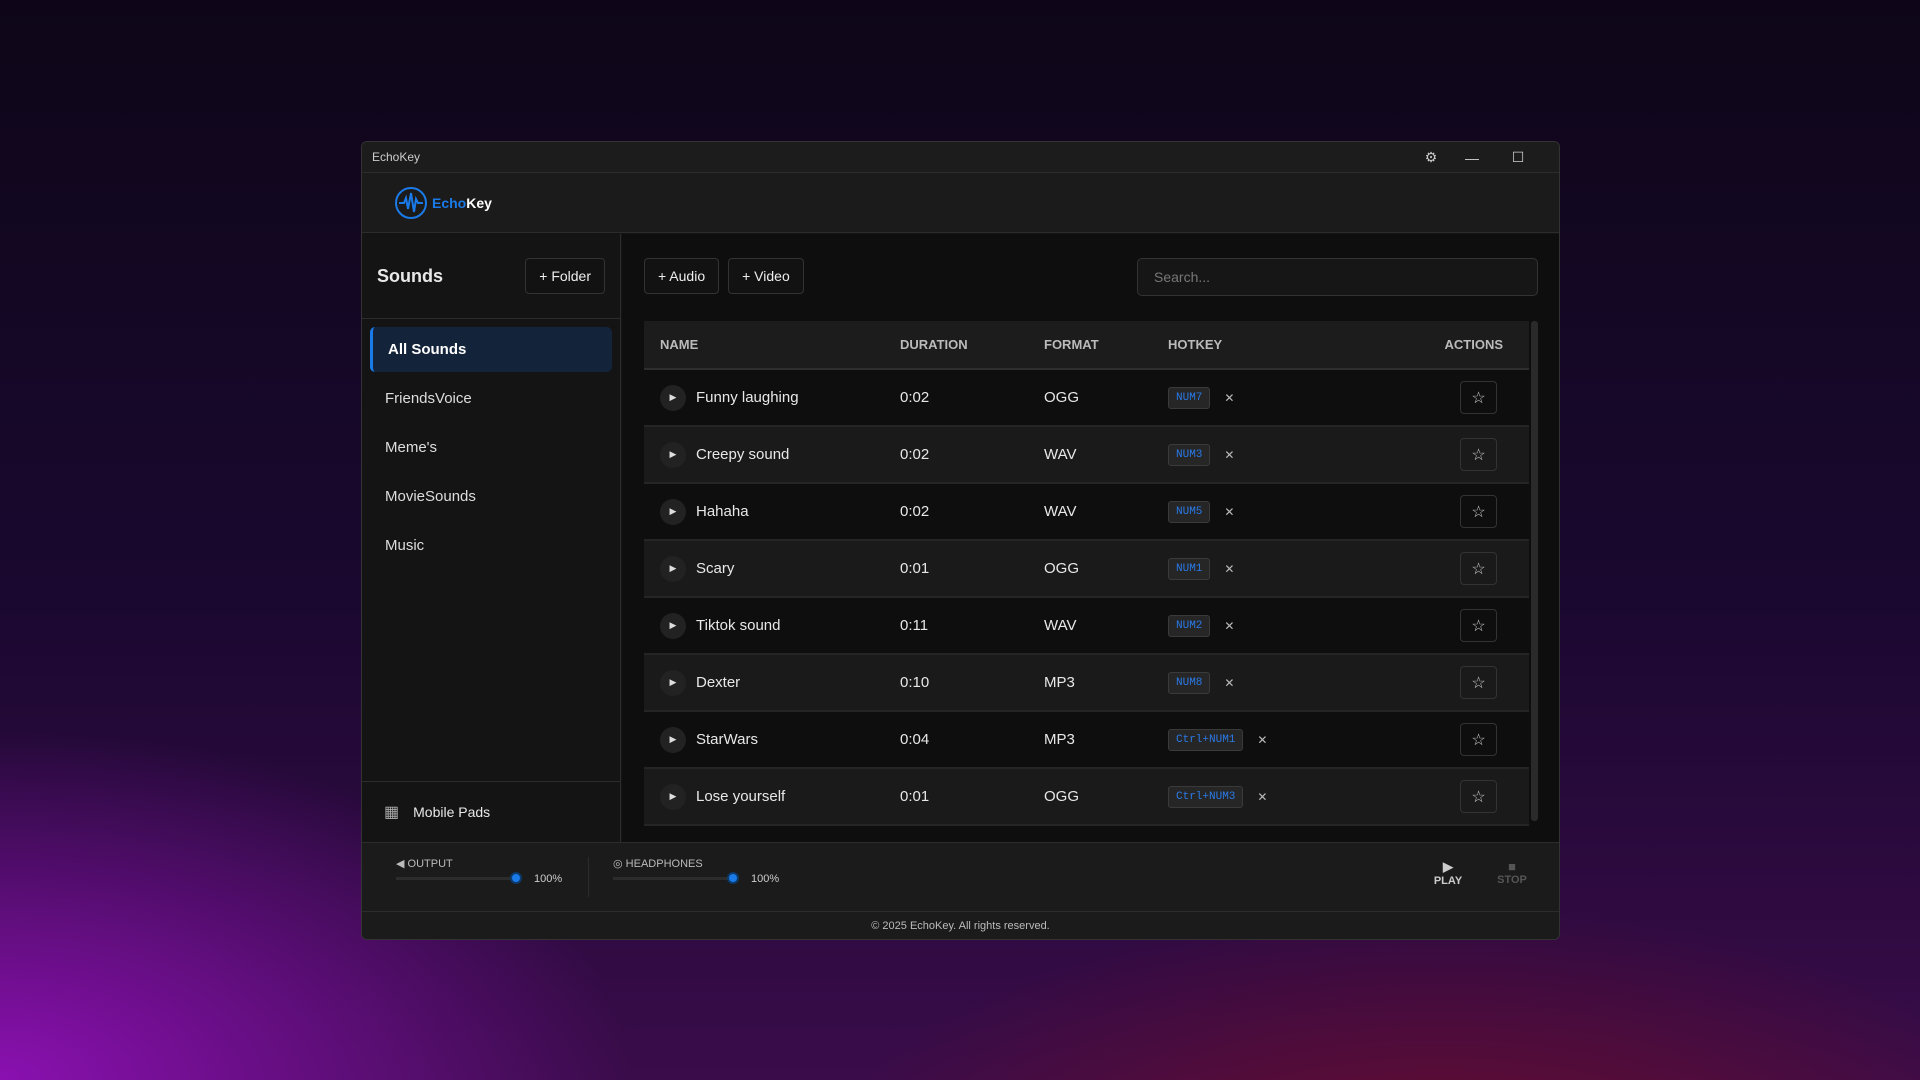 The width and height of the screenshot is (1920, 1080). I want to click on add-folder-button: + Folder, so click(565, 276).